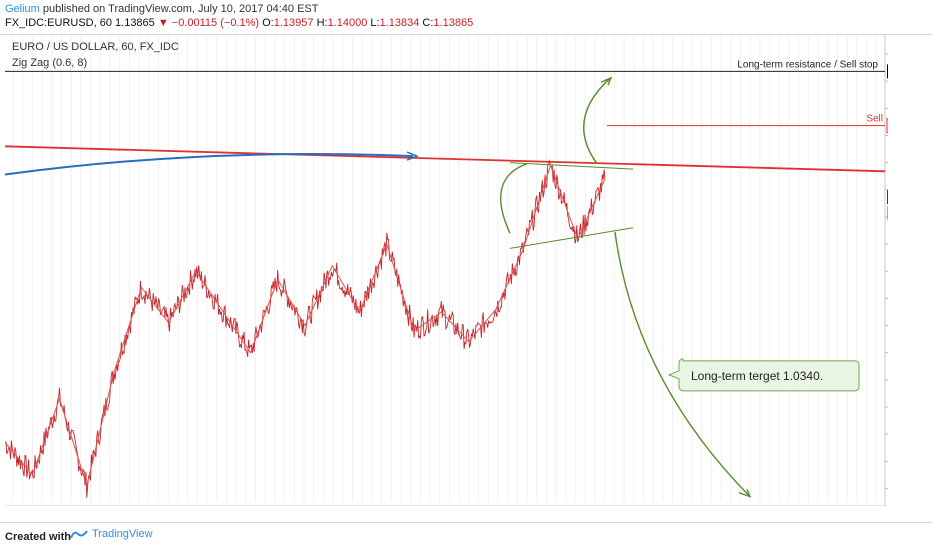 The width and height of the screenshot is (932, 551). What do you see at coordinates (347, 23) in the screenshot?
I see `high-value: 1.14000` at bounding box center [347, 23].